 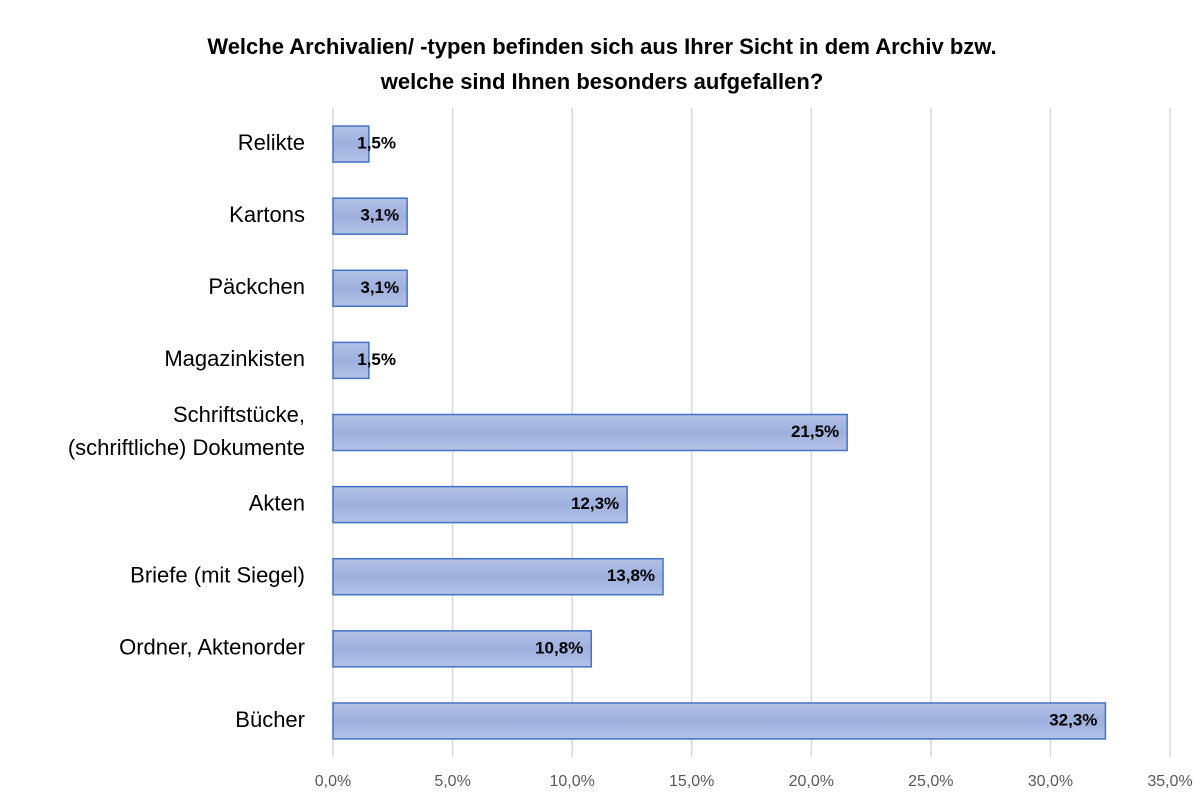 What do you see at coordinates (811, 781) in the screenshot?
I see `x-tick-label: 20,0%` at bounding box center [811, 781].